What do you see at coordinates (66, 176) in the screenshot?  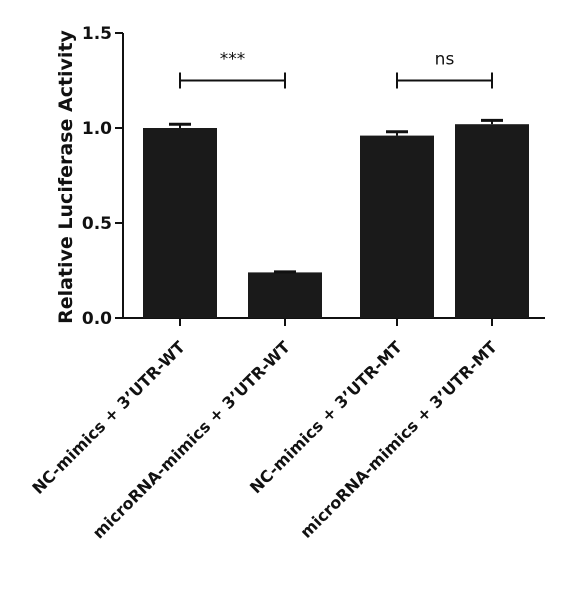 I see `y-axis-label: Relative Luciferase Activity` at bounding box center [66, 176].